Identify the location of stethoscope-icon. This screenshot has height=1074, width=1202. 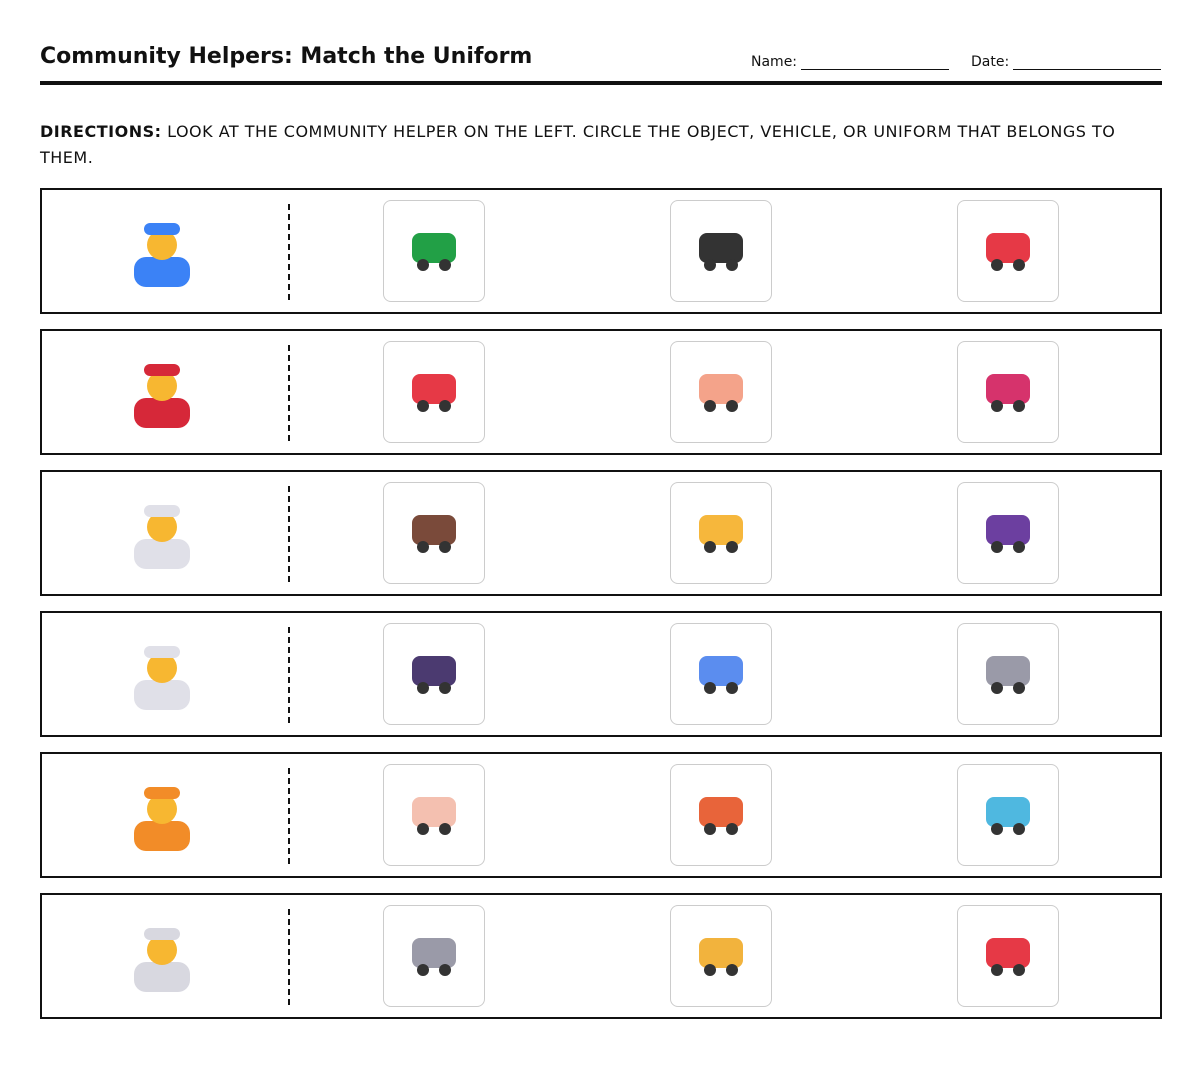
(1008, 533).